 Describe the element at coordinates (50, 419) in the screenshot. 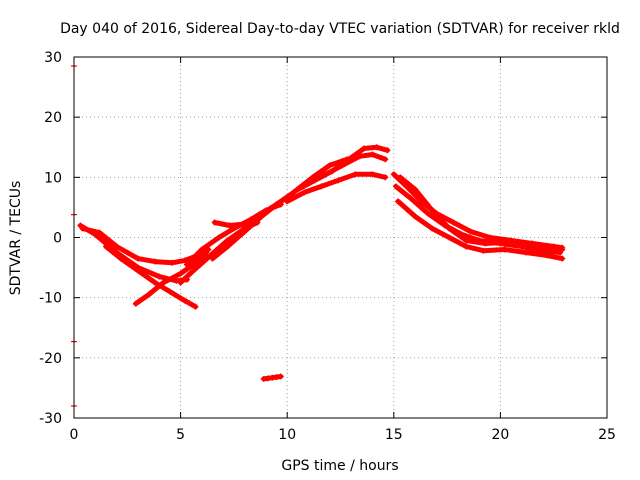

I see `y-tick-label: -30` at that location.